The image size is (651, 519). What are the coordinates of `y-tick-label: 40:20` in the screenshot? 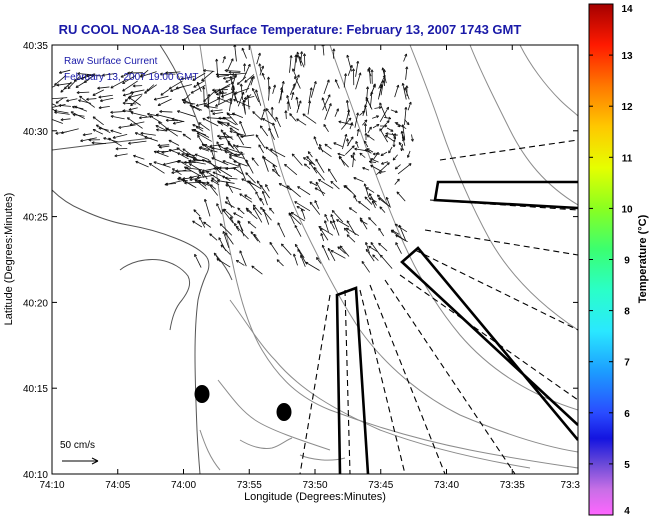 It's located at (35, 303).